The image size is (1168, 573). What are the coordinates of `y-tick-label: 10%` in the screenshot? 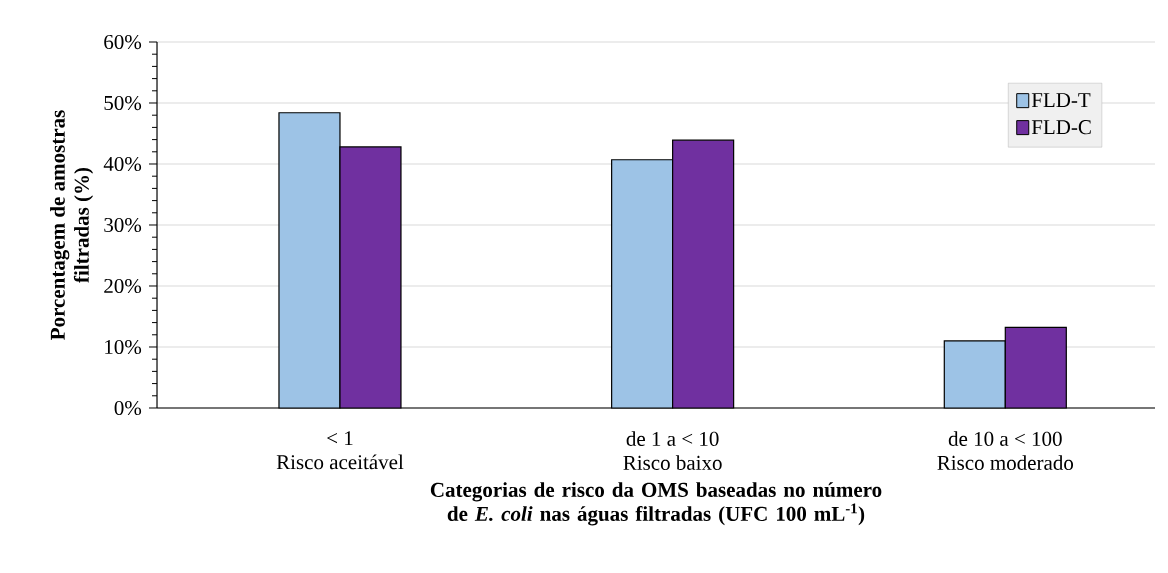 It's located at (123, 347).